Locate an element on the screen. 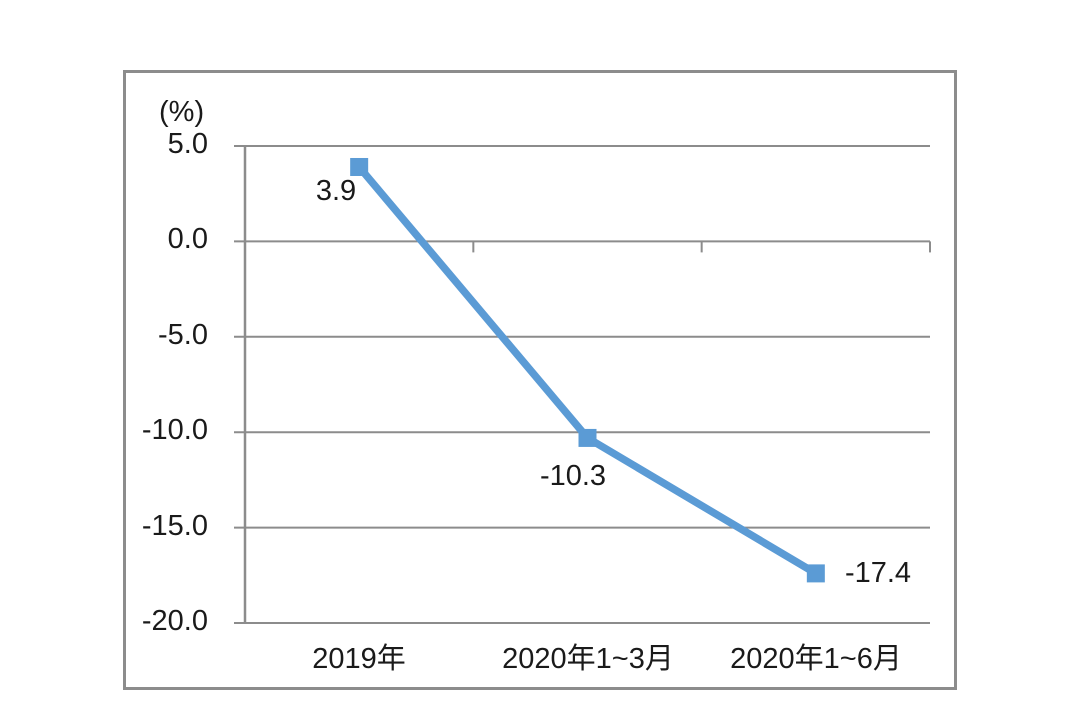  data-point-label: -10.3 is located at coordinates (573, 476).